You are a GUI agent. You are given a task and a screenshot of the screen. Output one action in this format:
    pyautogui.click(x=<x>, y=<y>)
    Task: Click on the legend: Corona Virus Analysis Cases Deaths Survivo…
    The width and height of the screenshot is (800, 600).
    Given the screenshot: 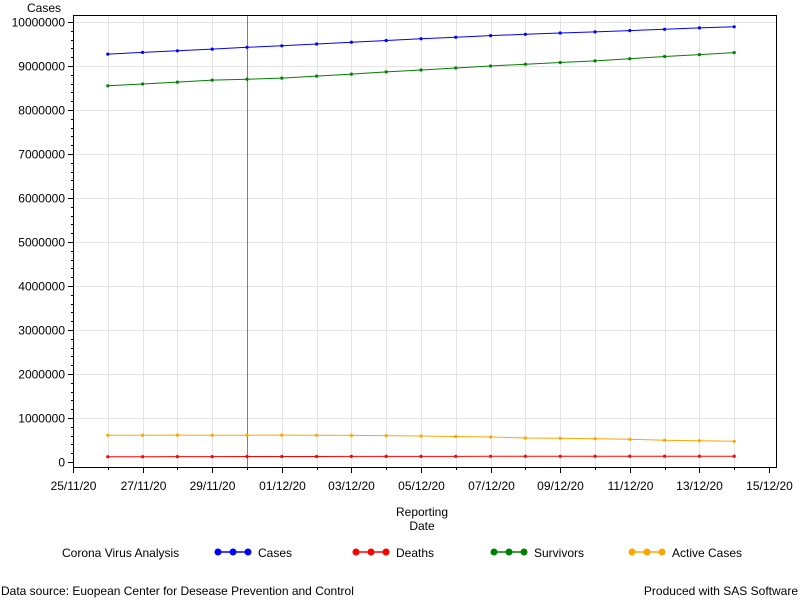 What is the action you would take?
    pyautogui.click(x=402, y=553)
    